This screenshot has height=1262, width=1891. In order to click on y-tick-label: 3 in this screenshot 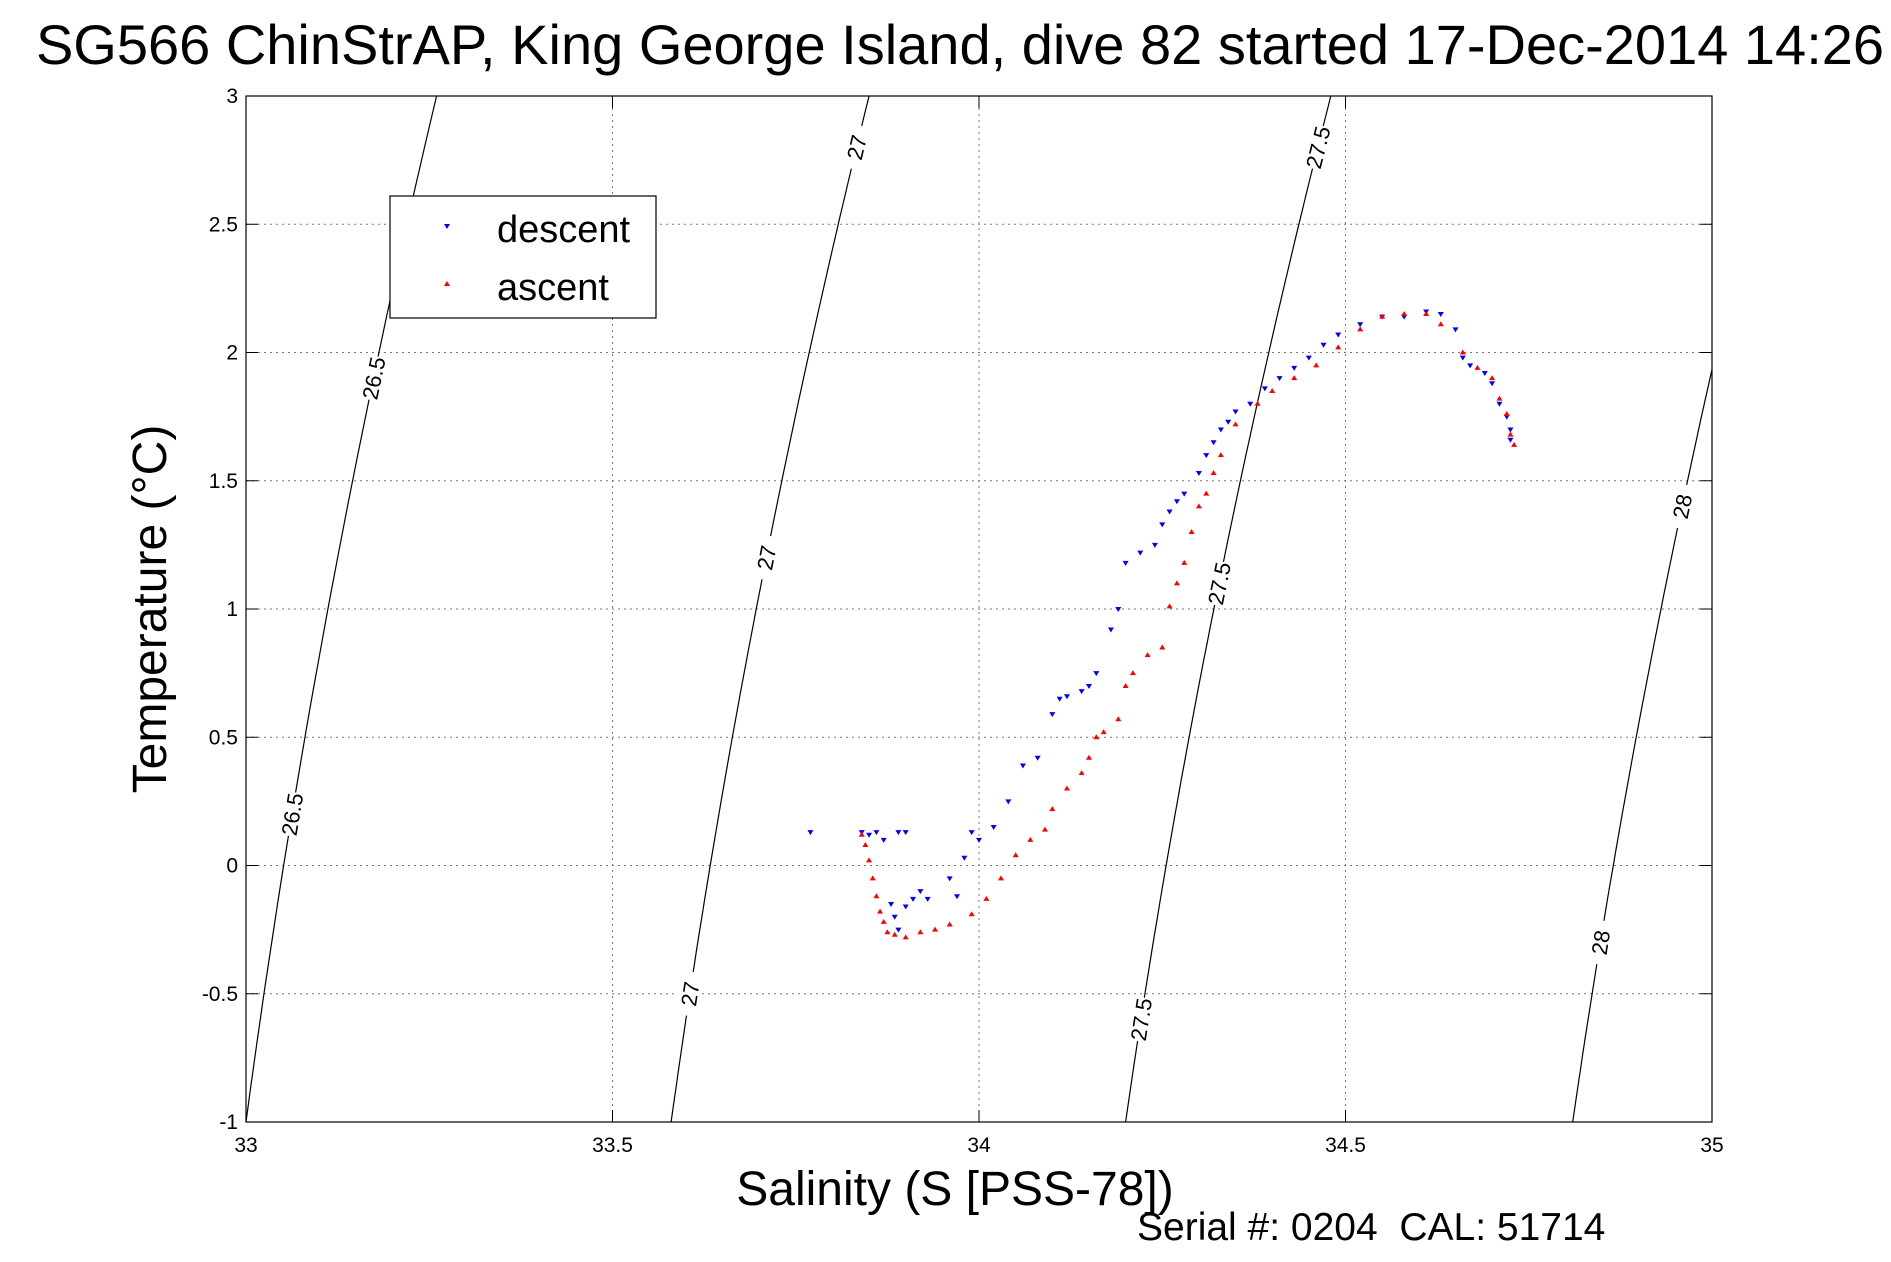, I will do `click(232, 96)`.